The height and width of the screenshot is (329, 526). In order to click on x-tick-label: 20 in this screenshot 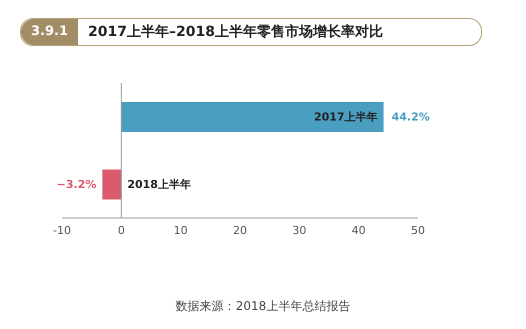, I will do `click(240, 230)`.